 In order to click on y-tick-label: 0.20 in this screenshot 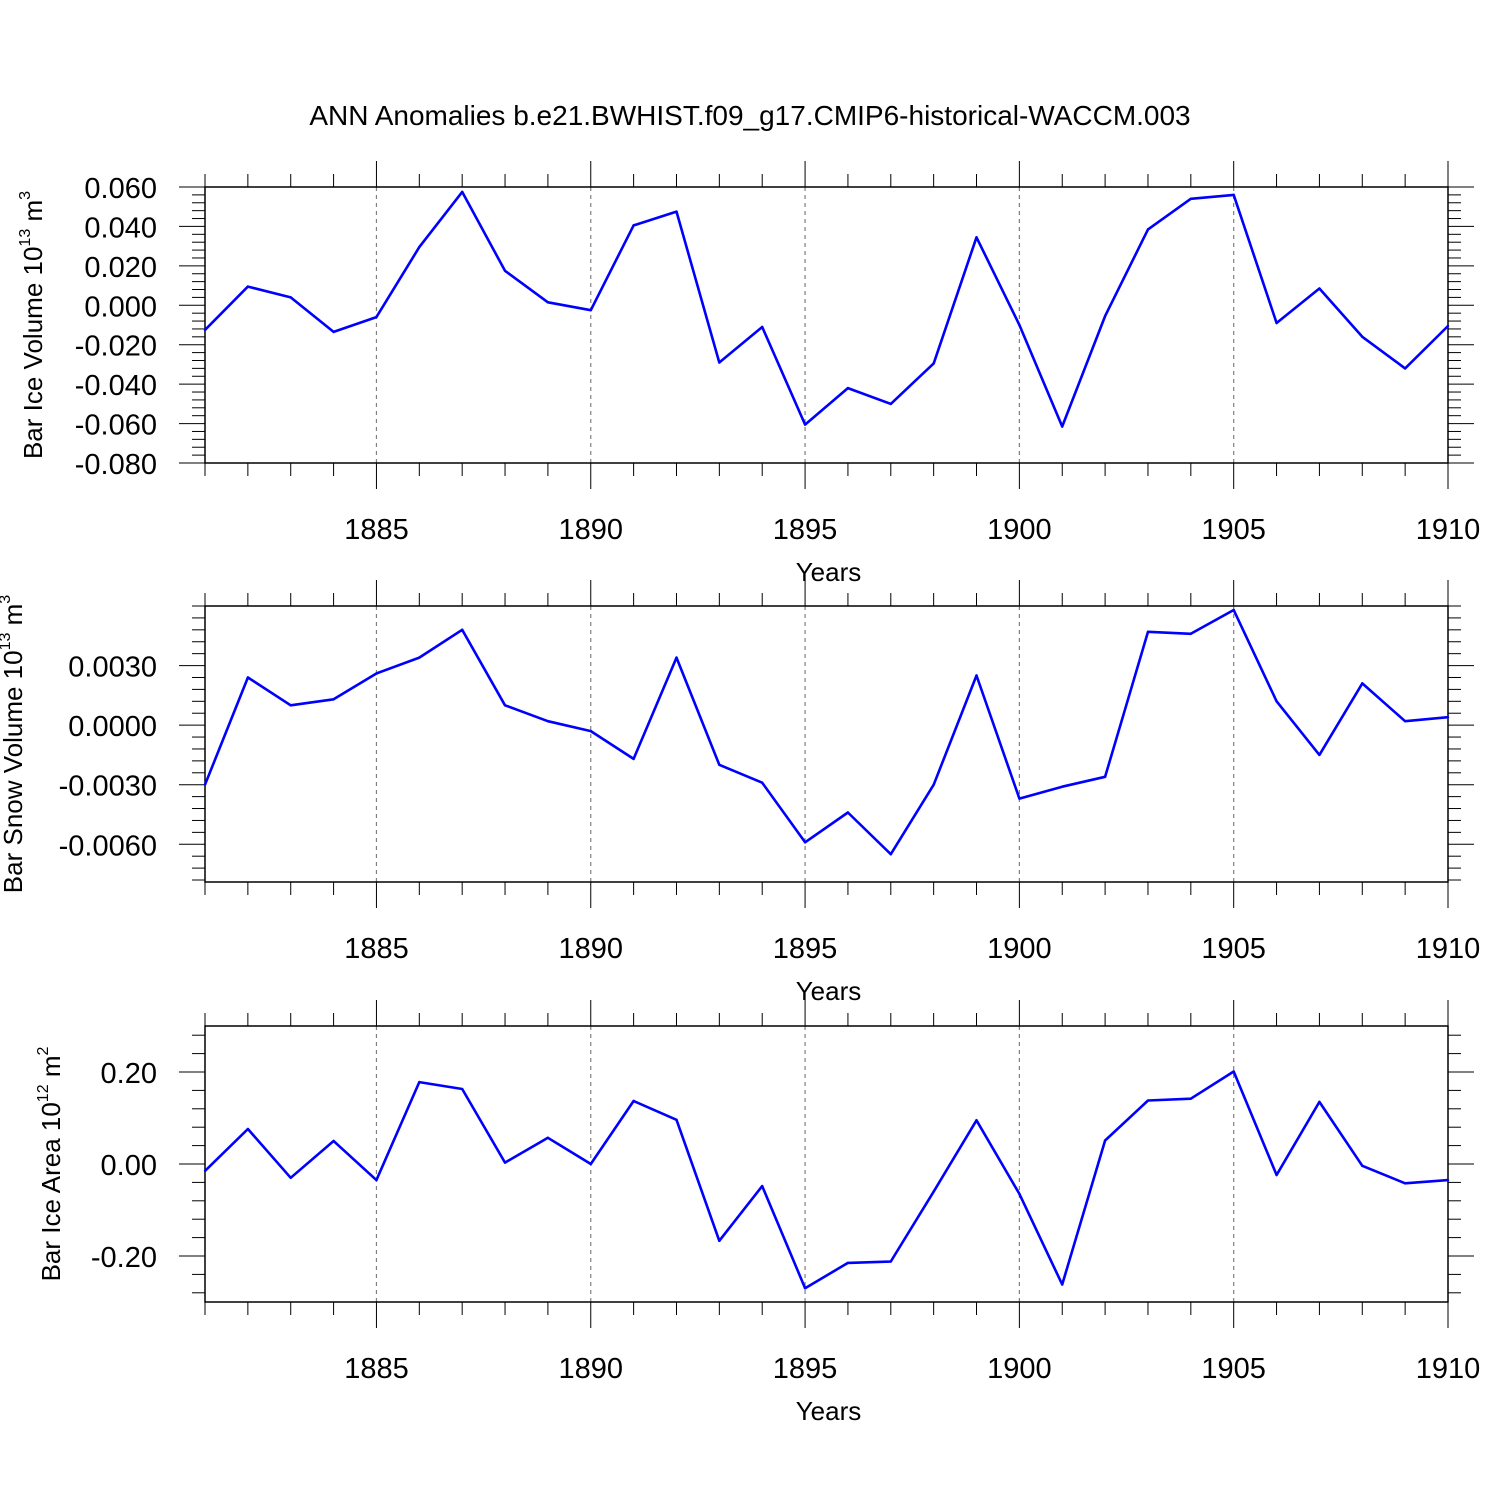, I will do `click(129, 1074)`.